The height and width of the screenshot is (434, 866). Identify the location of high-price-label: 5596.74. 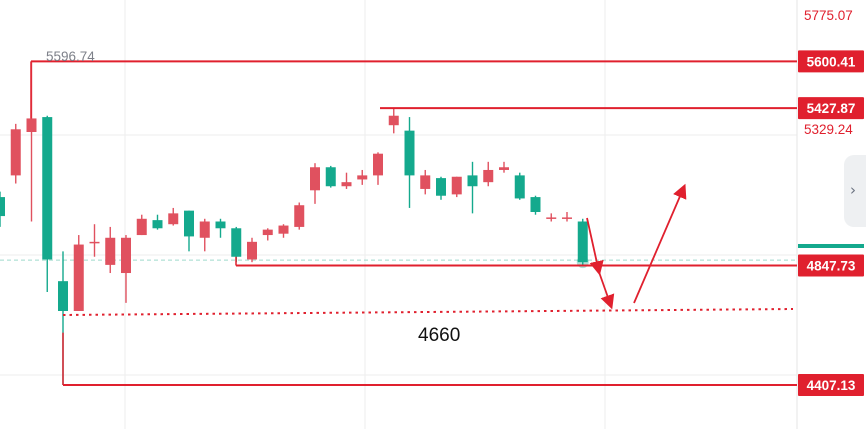
(70, 56).